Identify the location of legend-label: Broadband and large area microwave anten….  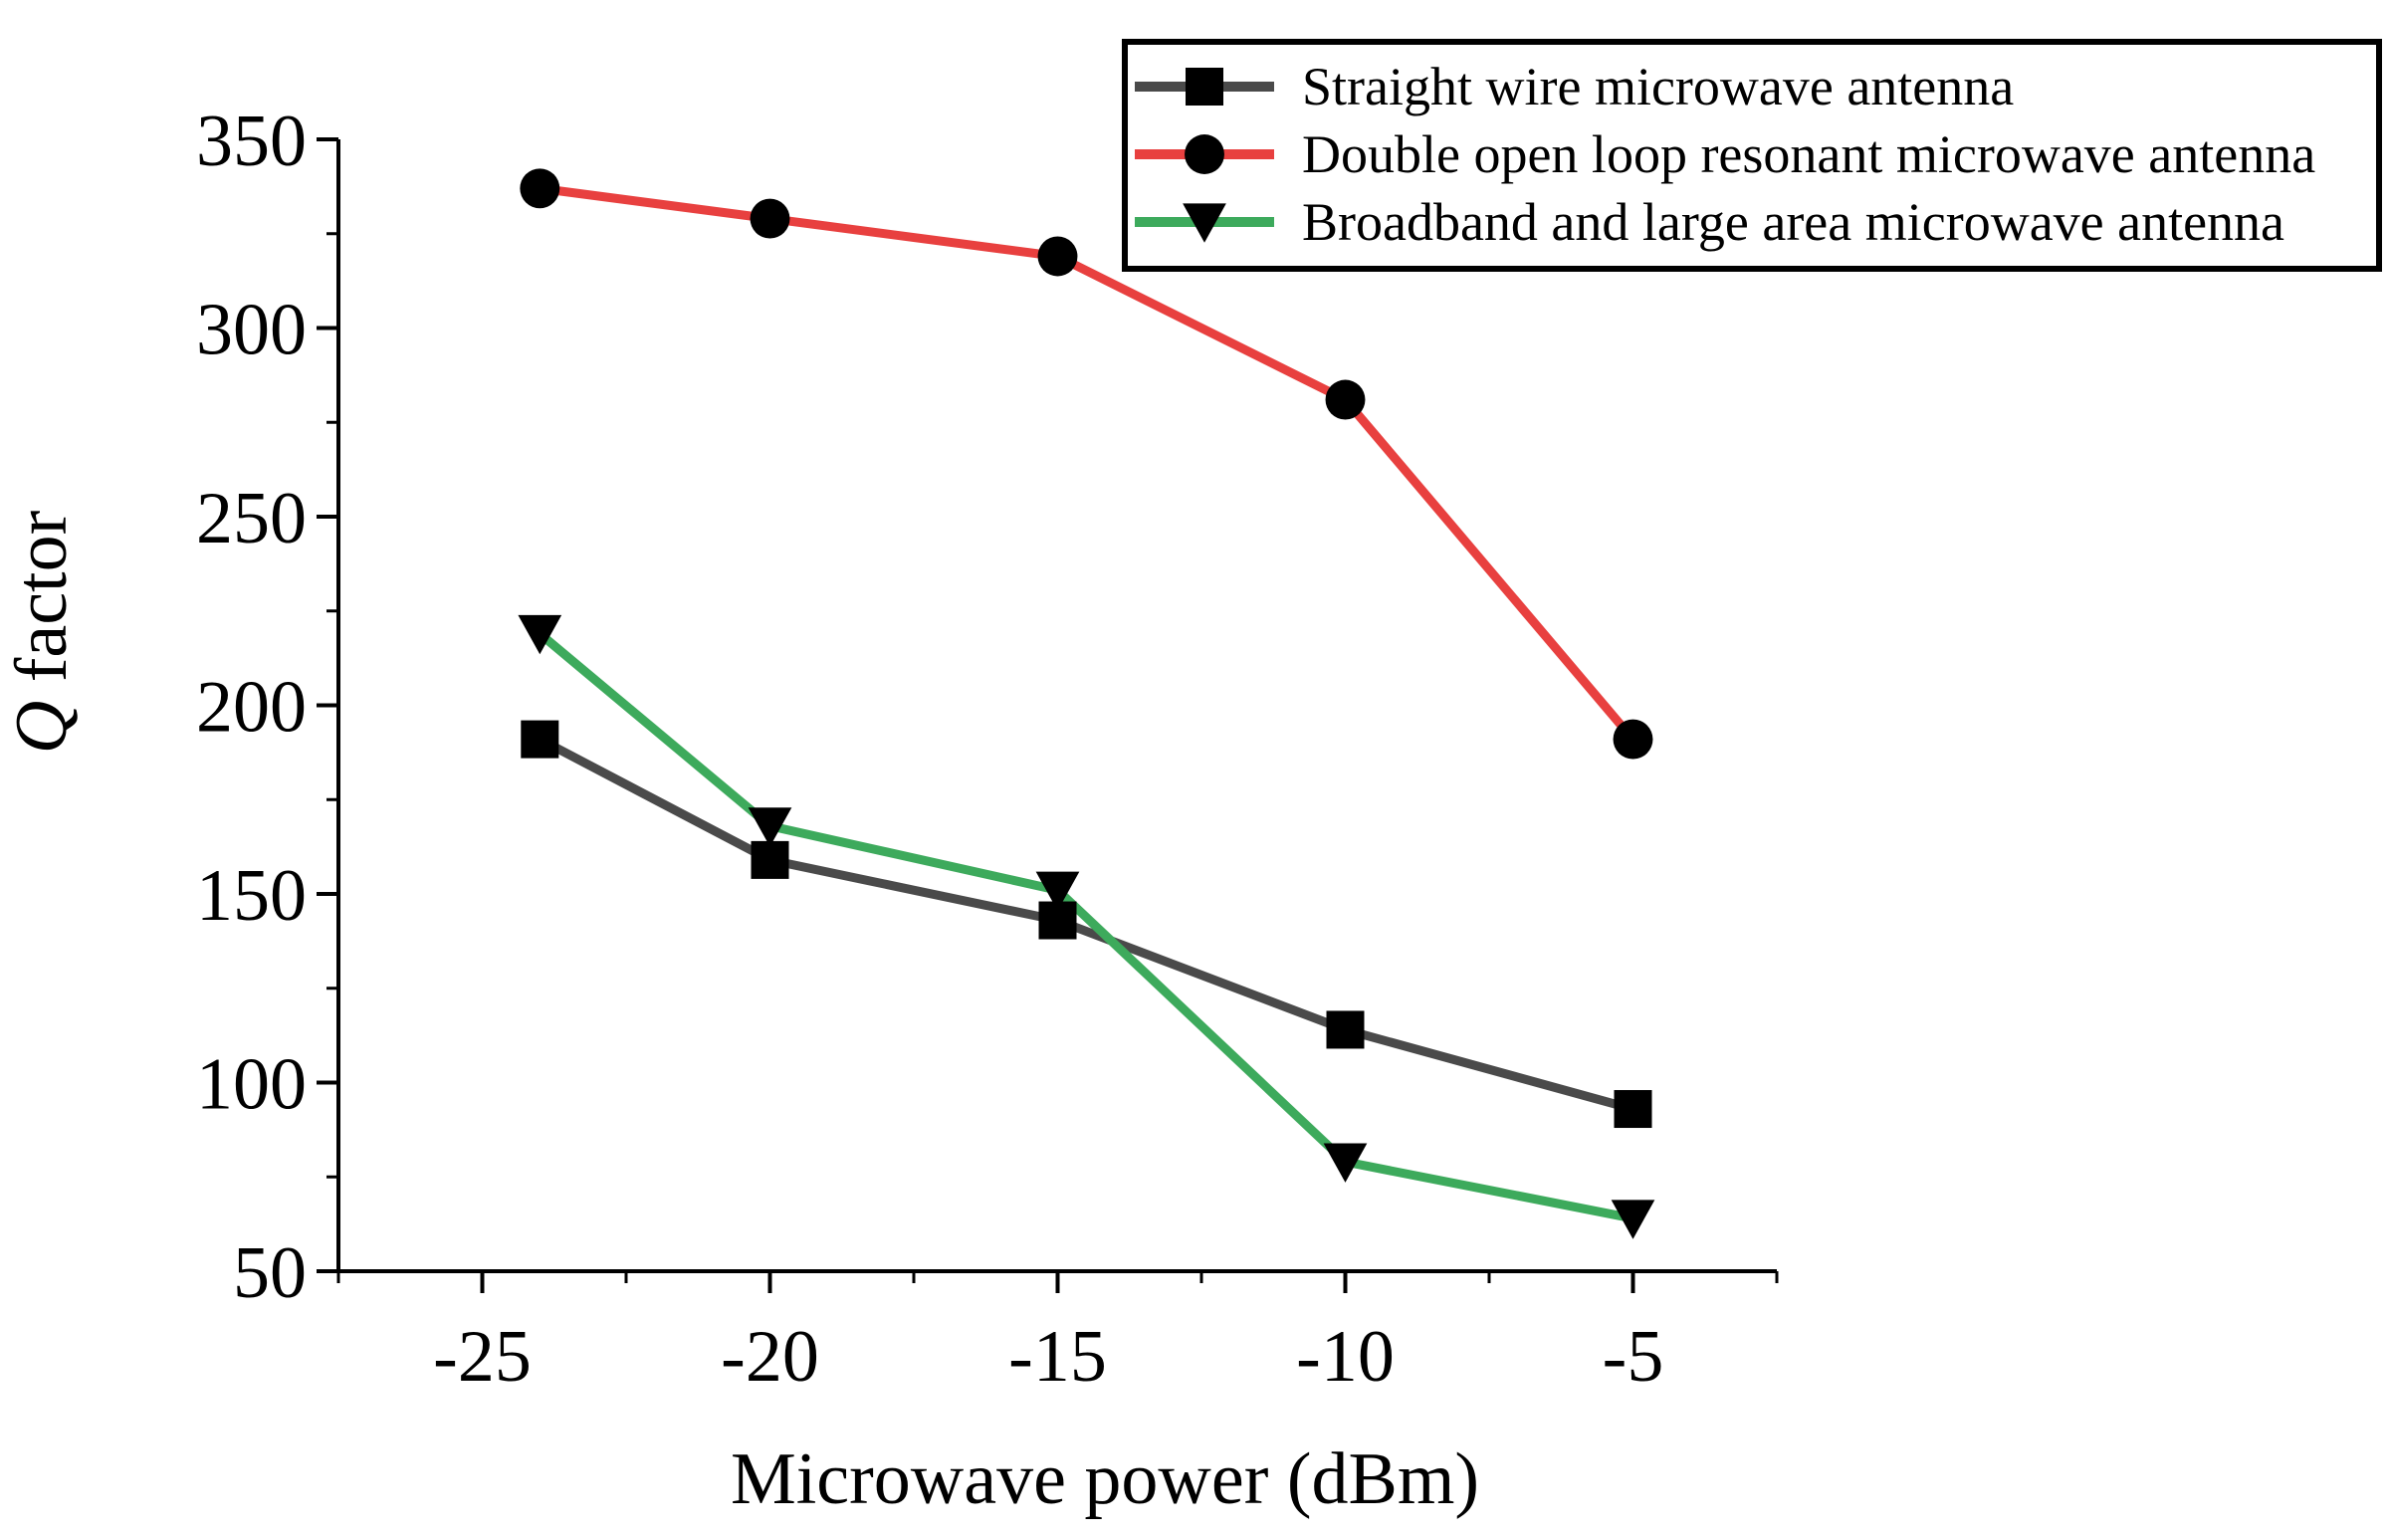
(1793, 222).